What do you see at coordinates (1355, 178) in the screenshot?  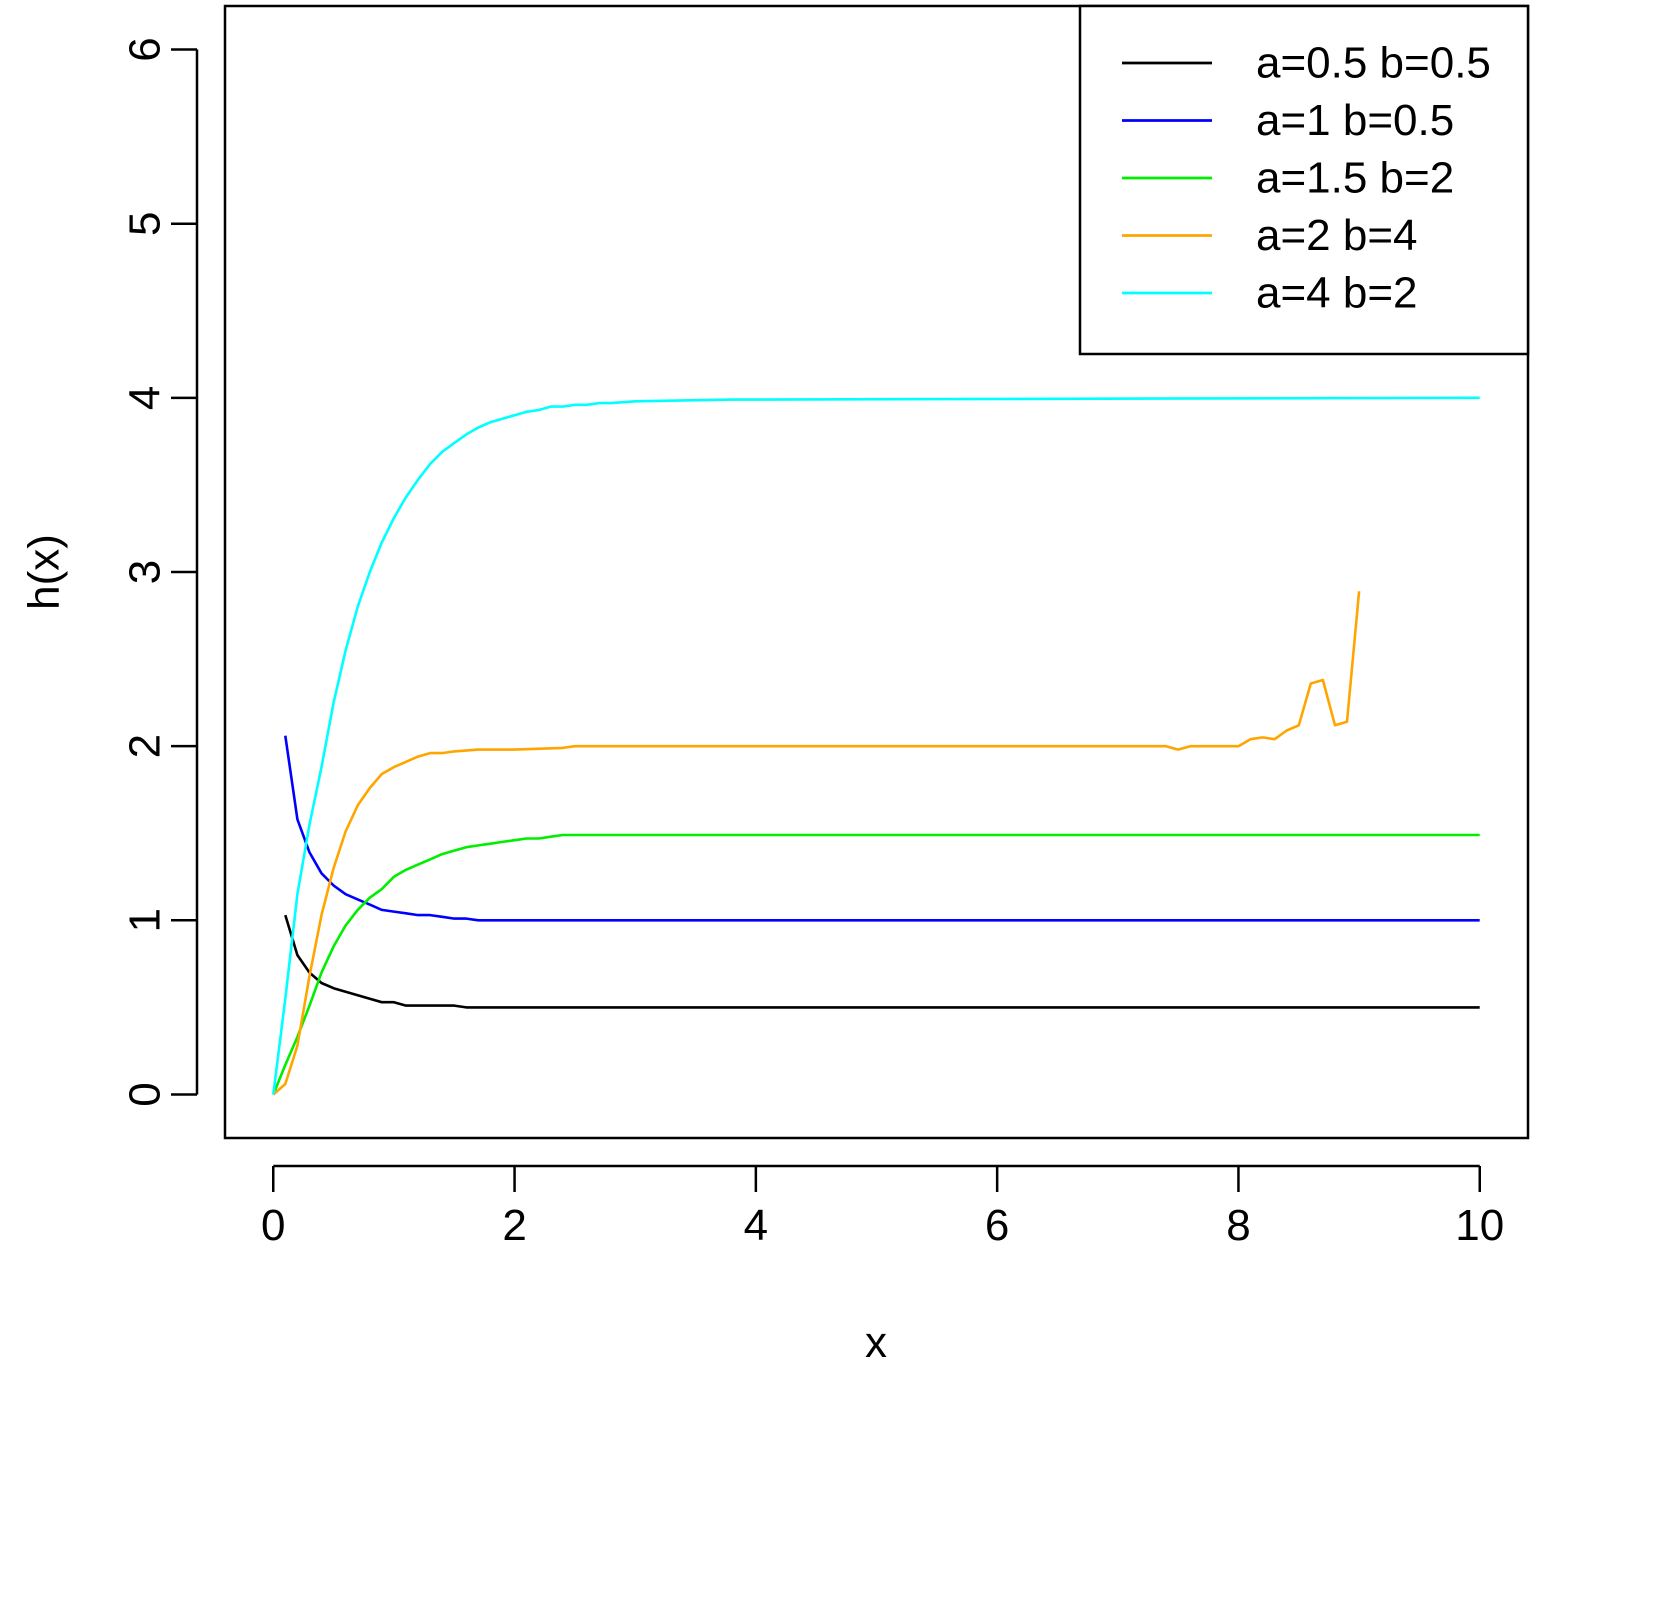 I see `legend-label: a=1.5 b=2` at bounding box center [1355, 178].